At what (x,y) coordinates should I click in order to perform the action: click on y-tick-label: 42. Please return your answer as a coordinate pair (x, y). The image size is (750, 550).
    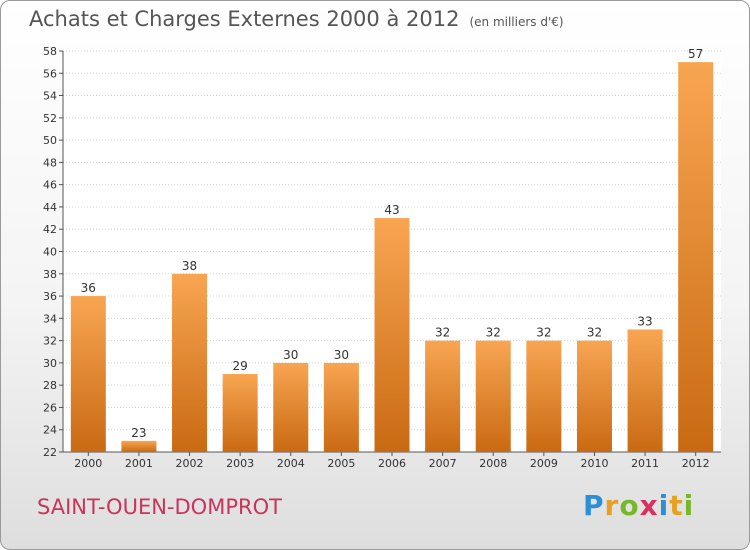
    Looking at the image, I should click on (50, 229).